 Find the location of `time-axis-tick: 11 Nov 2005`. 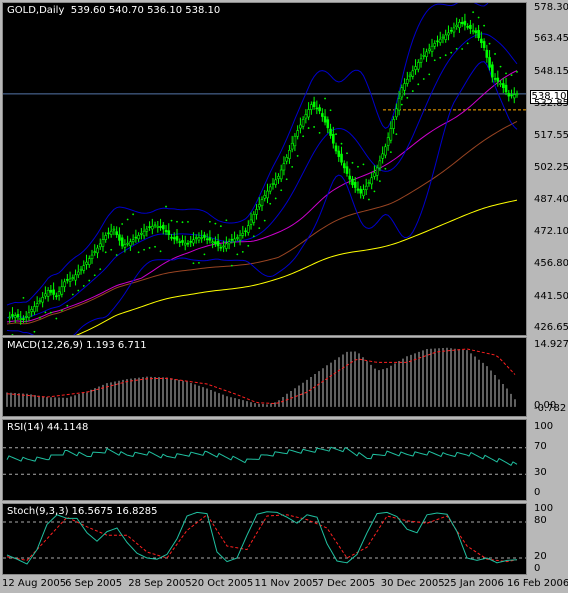

time-axis-tick: 11 Nov 2005 is located at coordinates (286, 583).